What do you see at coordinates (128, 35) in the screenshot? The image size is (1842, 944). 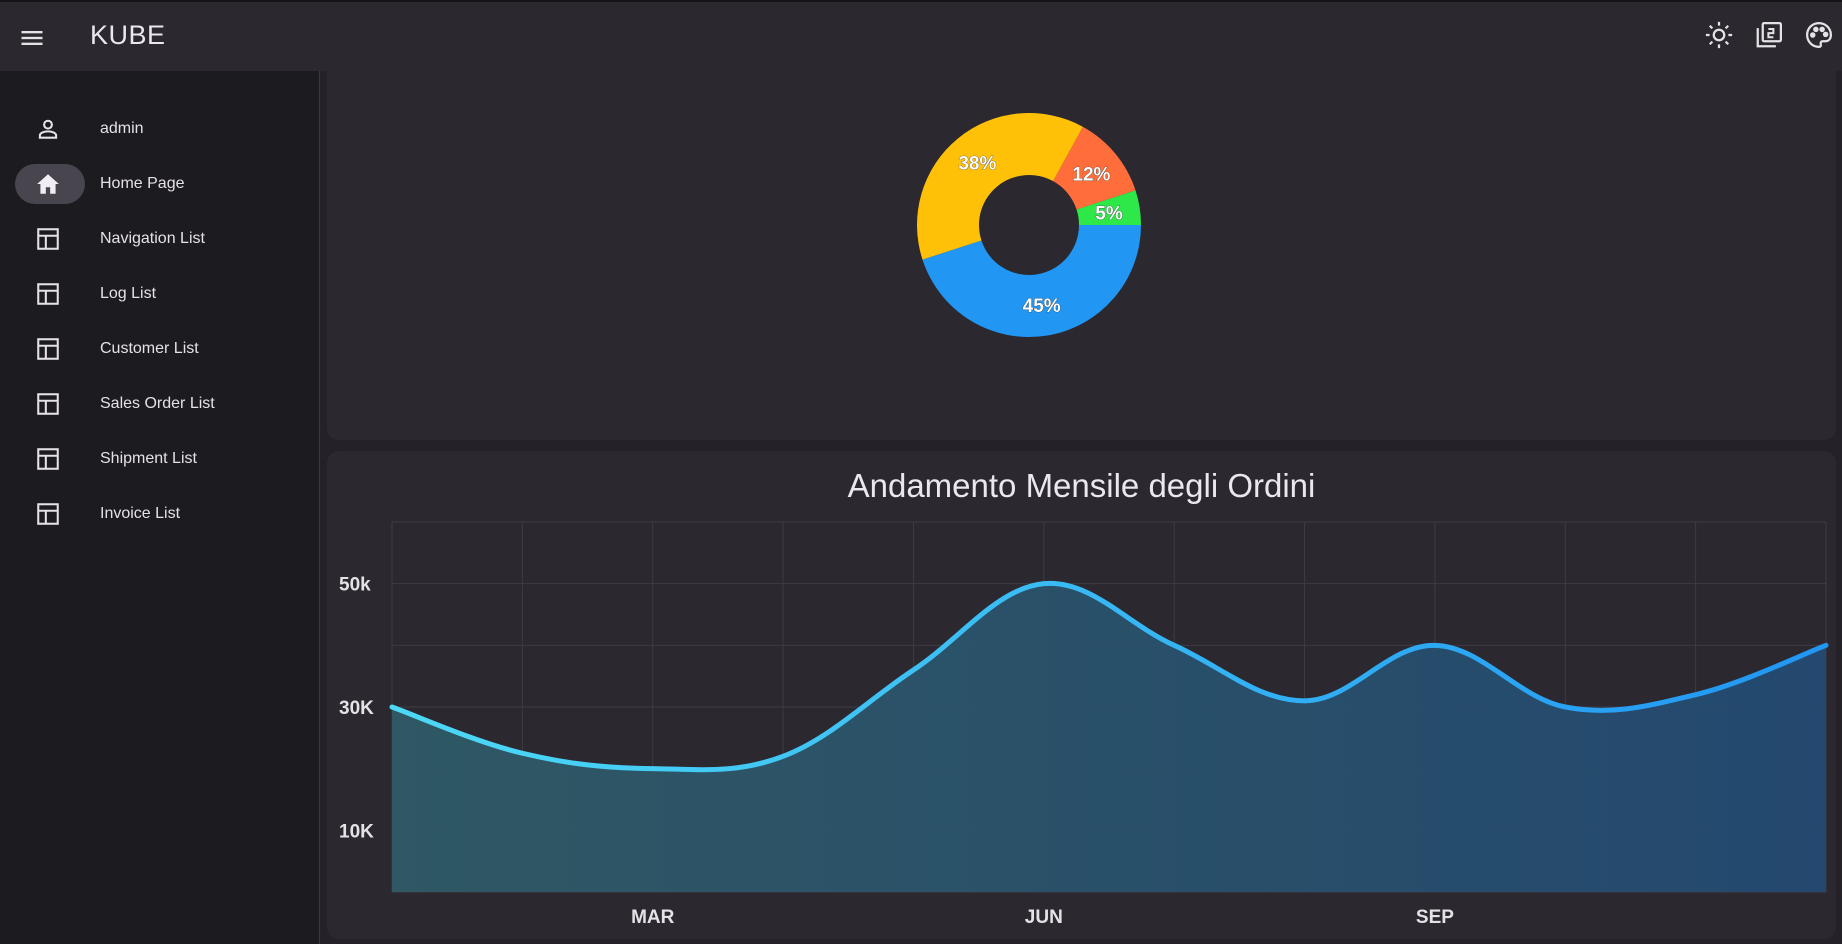 I see `app-title: KUBE` at bounding box center [128, 35].